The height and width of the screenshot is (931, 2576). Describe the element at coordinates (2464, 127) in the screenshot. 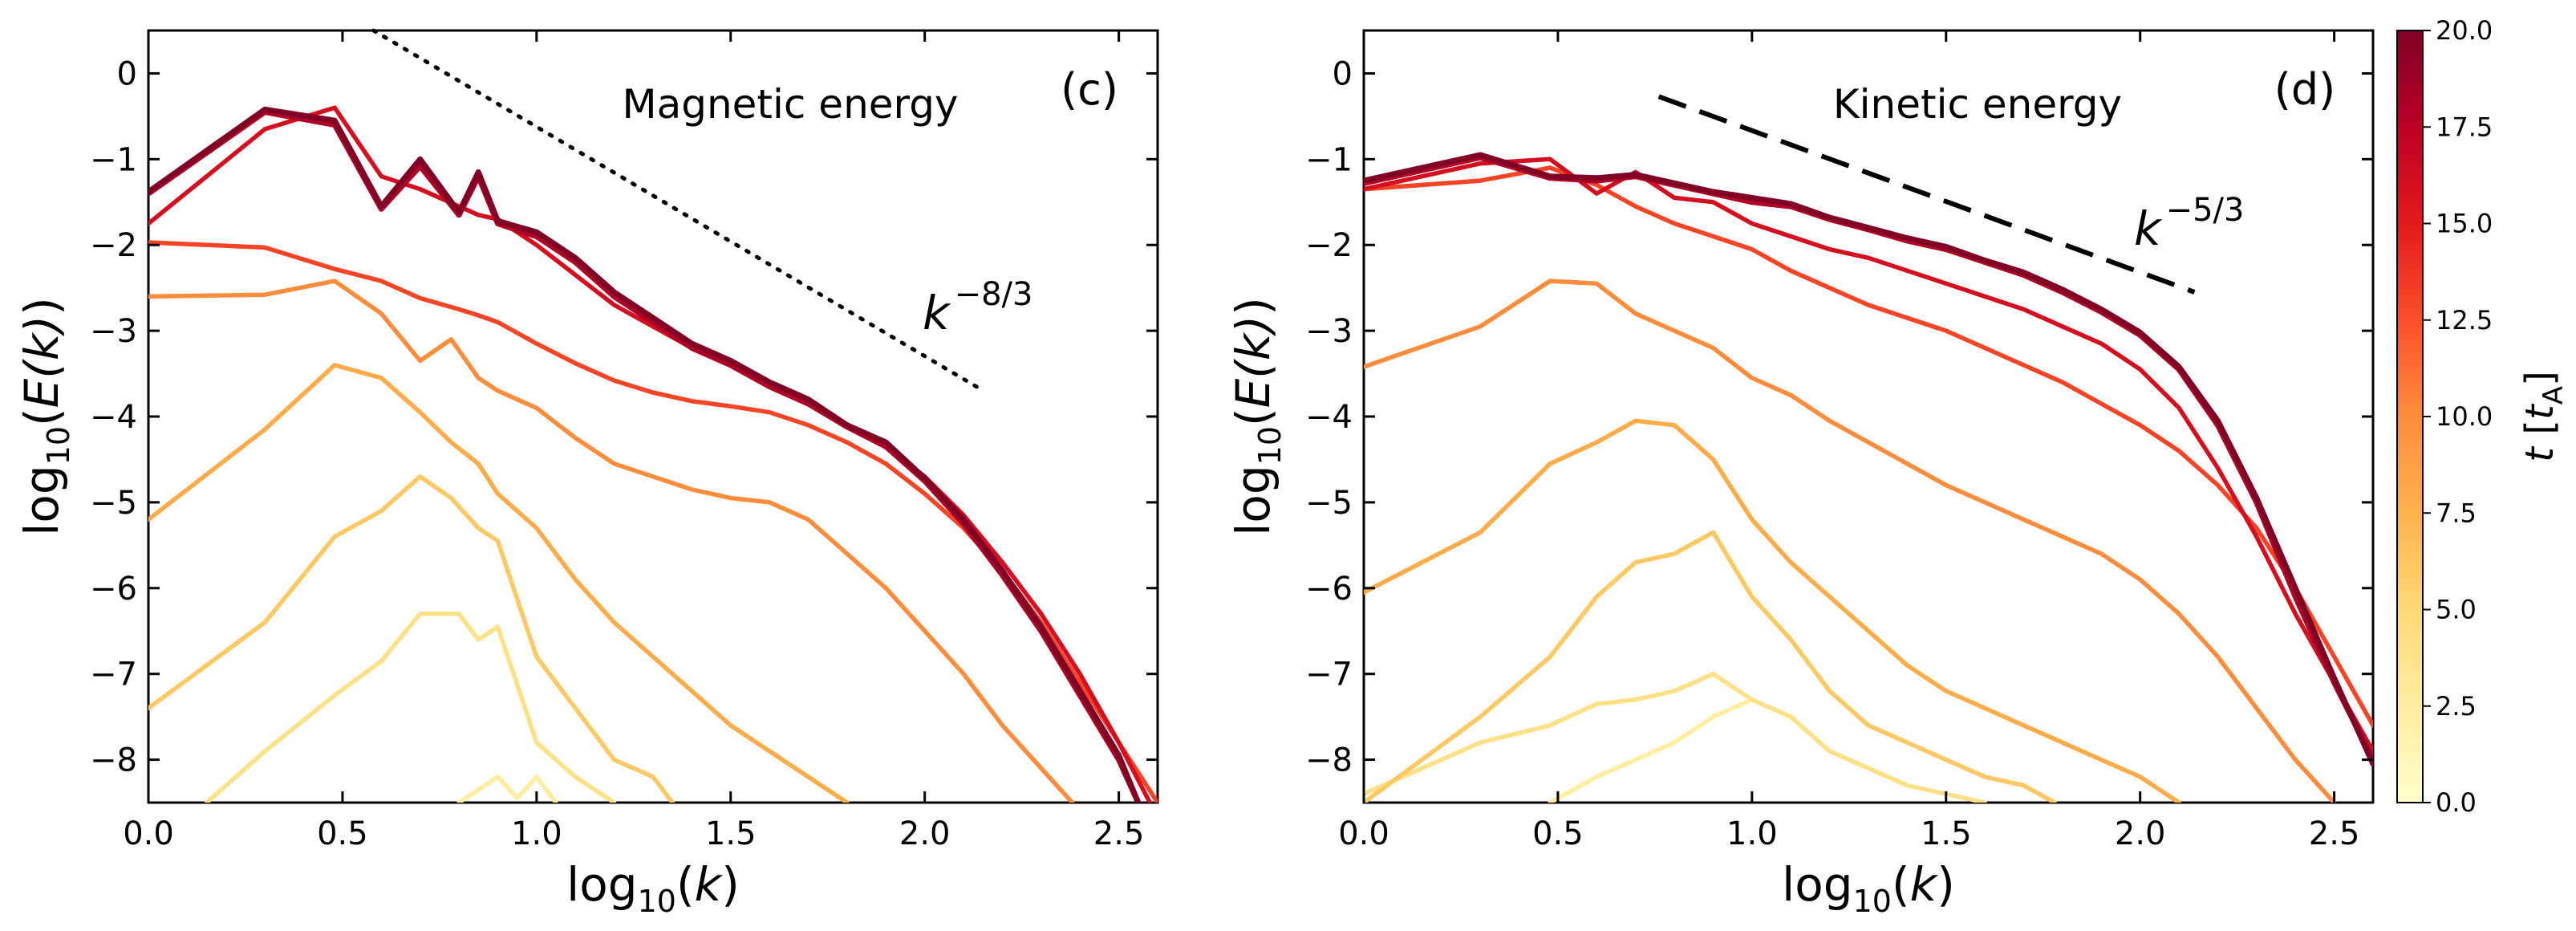

I see `colorbar-tick-label: 17.5` at that location.